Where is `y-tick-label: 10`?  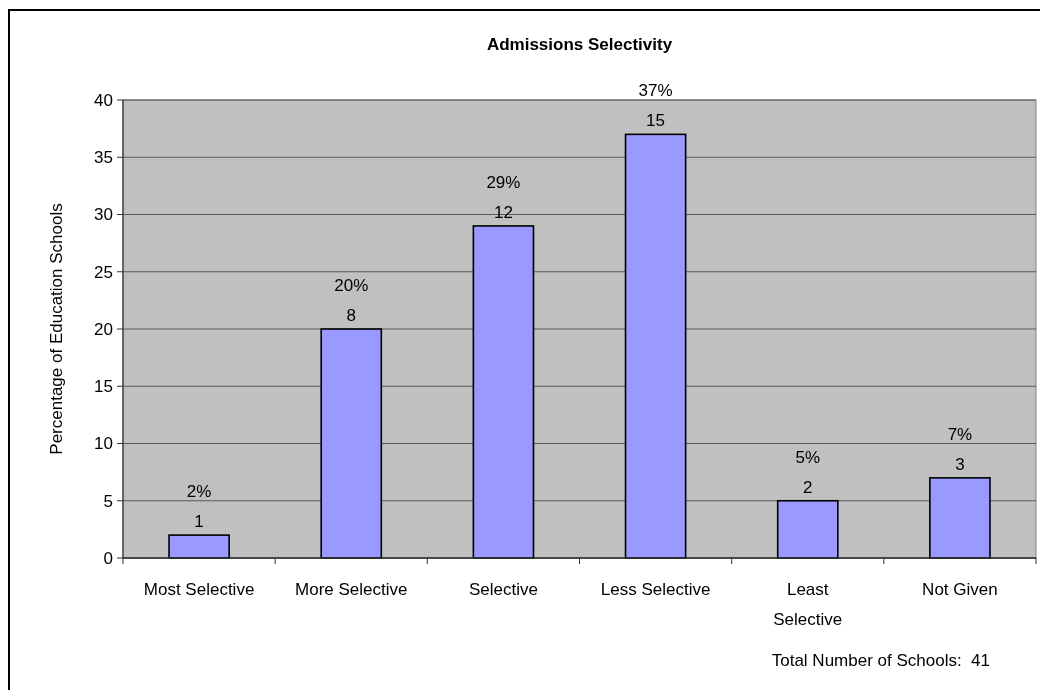 y-tick-label: 10 is located at coordinates (103, 444).